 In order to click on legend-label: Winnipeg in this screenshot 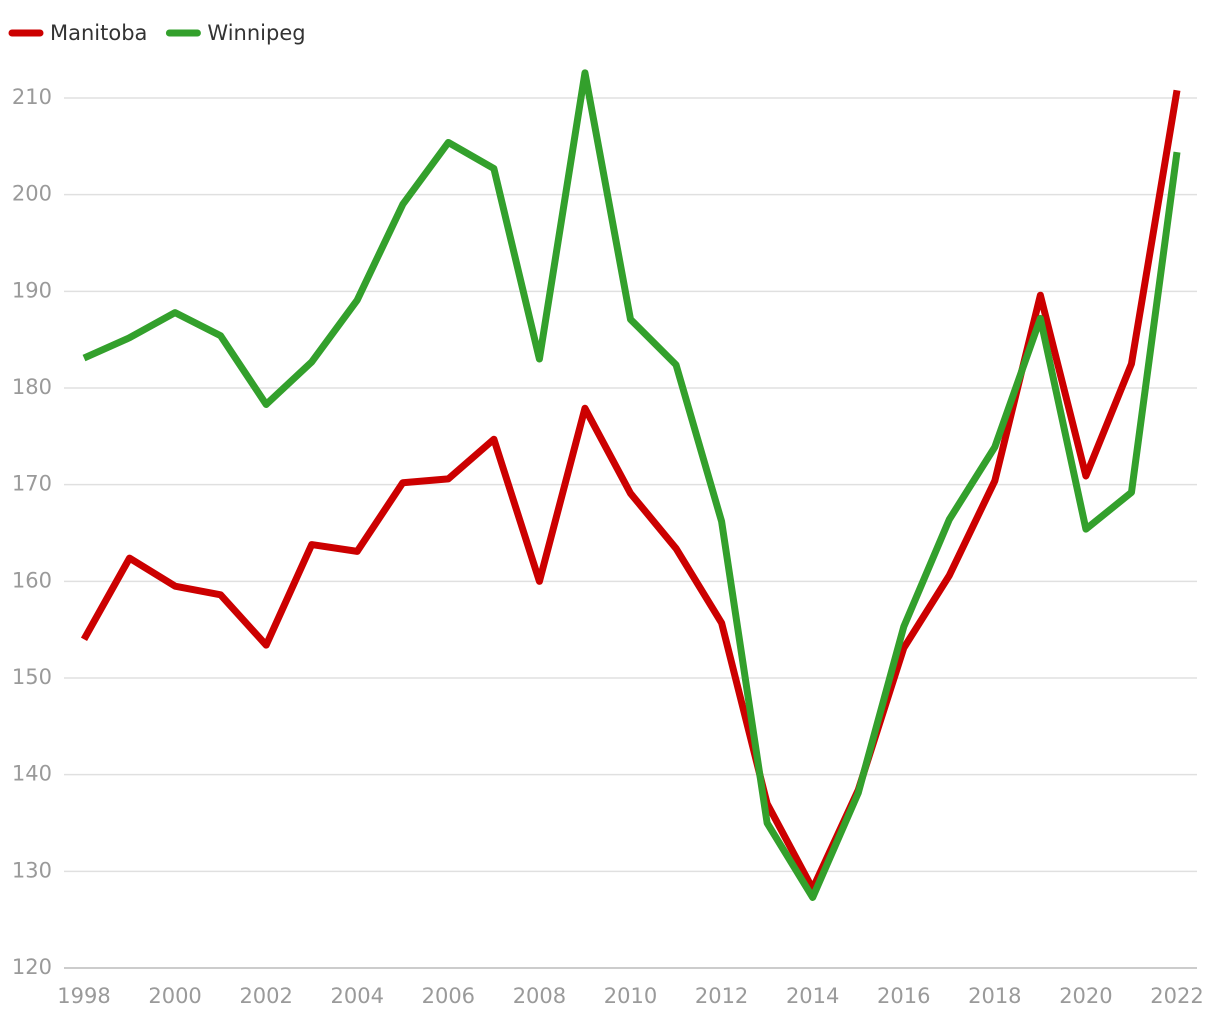, I will do `click(256, 33)`.